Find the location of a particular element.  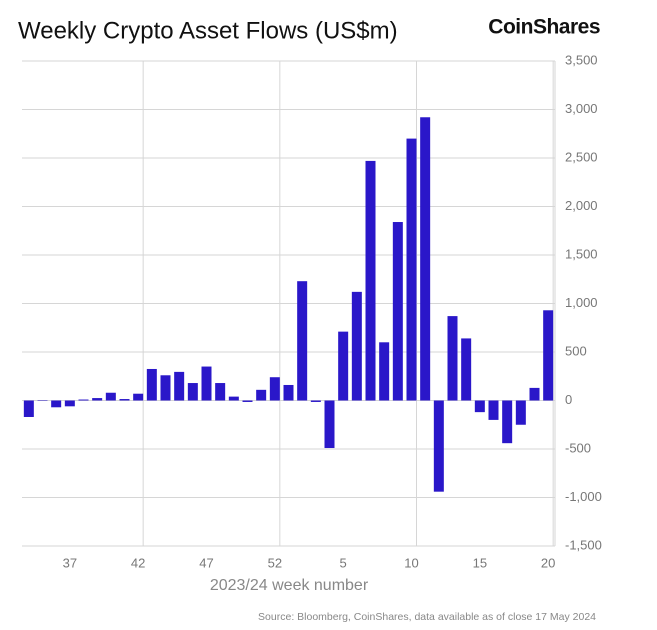

y-tick-label: -1,000 is located at coordinates (583, 496).